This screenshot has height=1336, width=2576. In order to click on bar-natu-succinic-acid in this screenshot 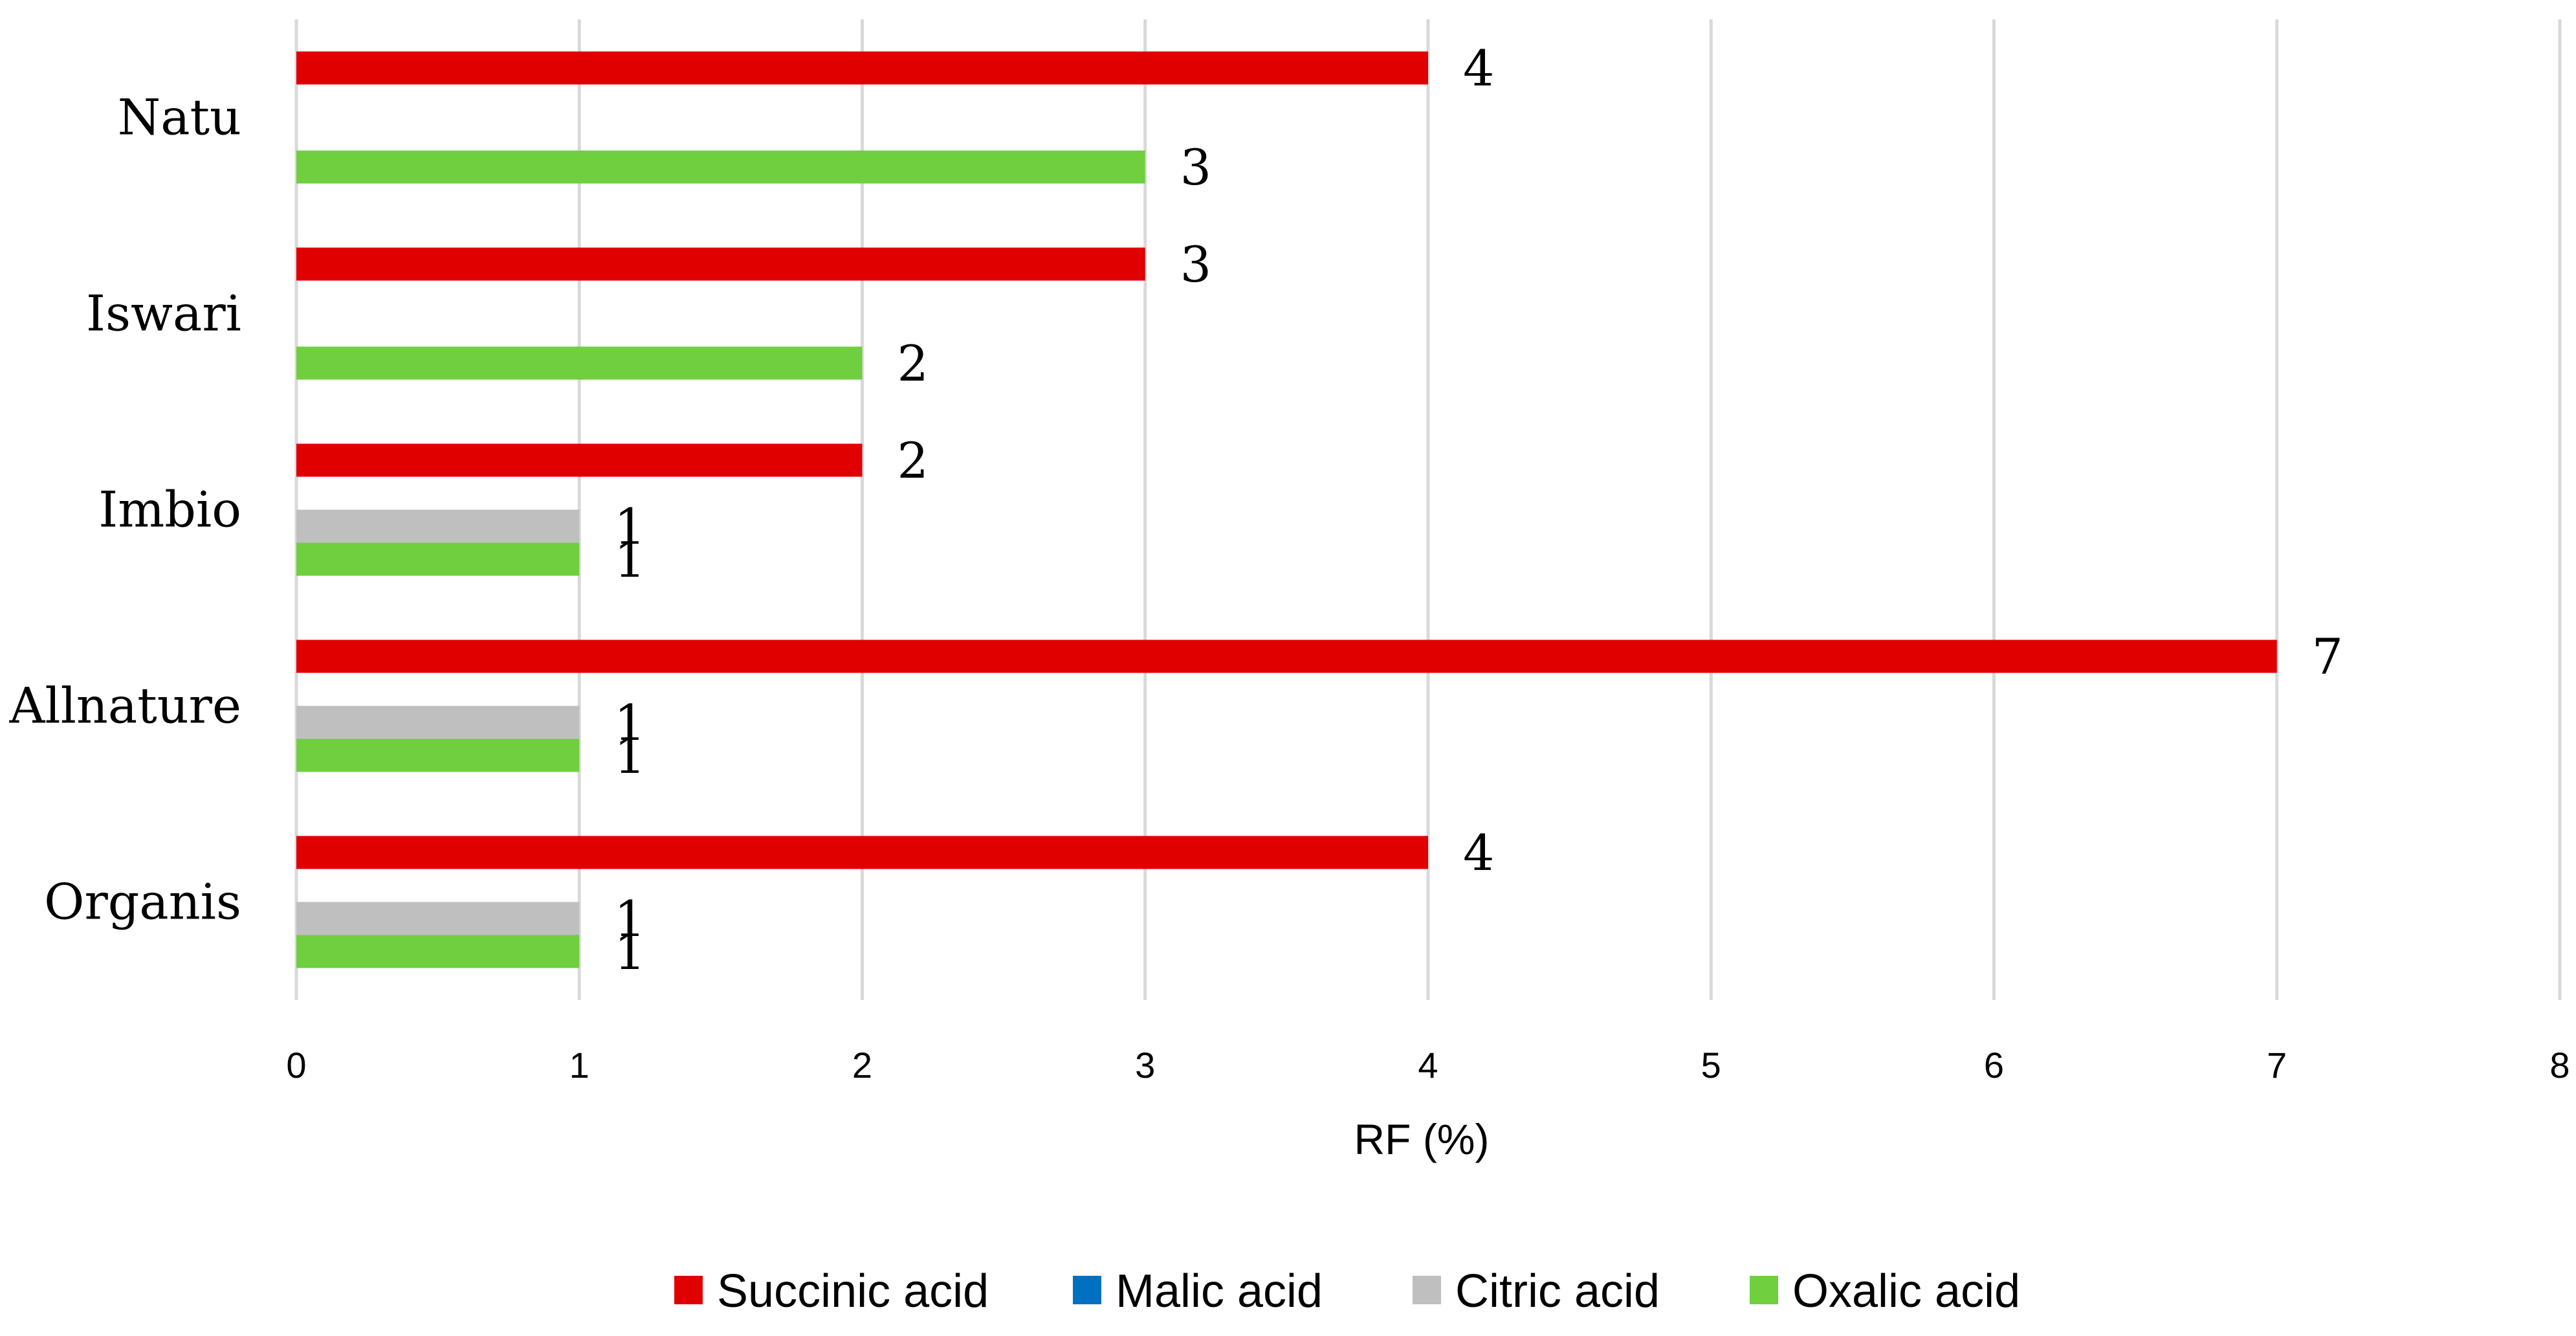, I will do `click(862, 68)`.